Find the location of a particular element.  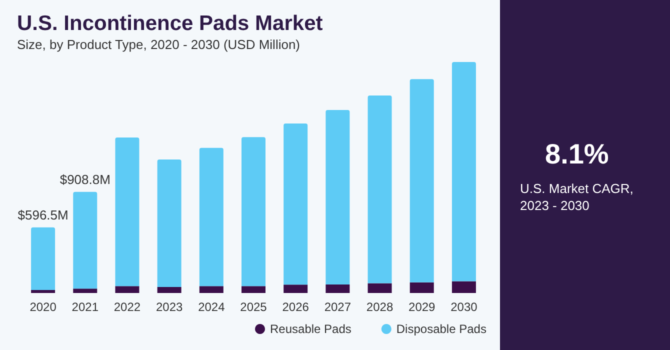

x-tick-label: 2024 is located at coordinates (212, 307).